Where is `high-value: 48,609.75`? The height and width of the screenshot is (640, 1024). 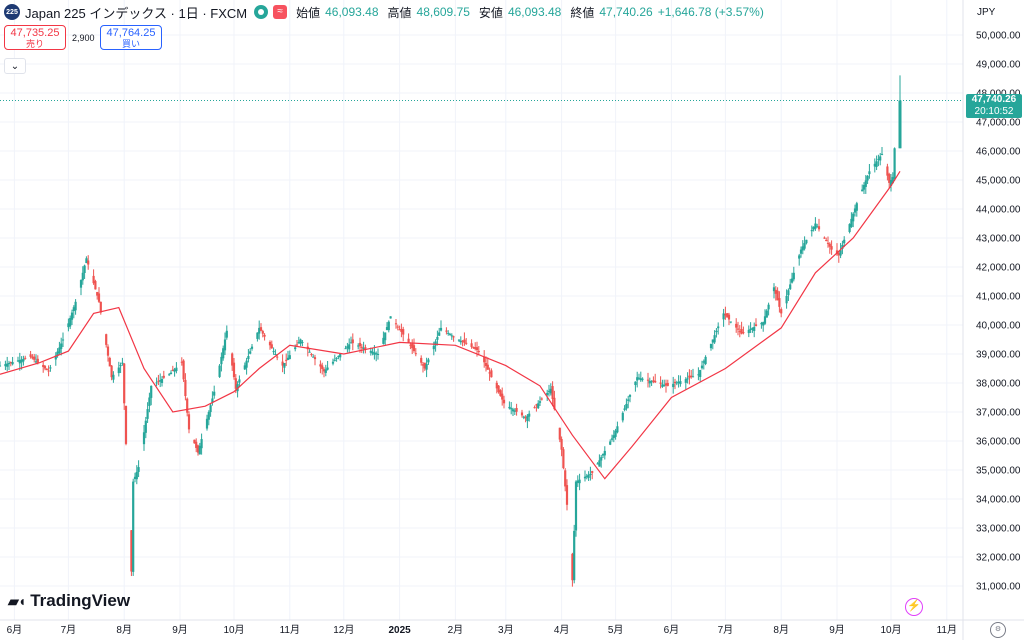 high-value: 48,609.75 is located at coordinates (443, 12).